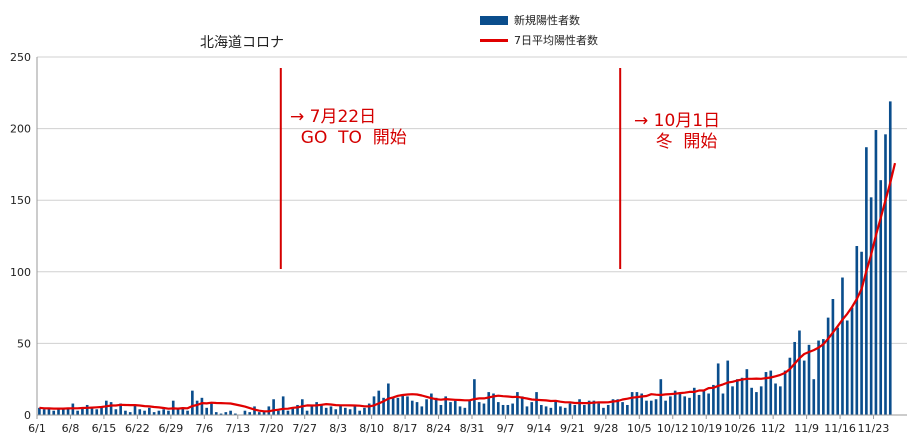 This screenshot has height=444, width=917. What do you see at coordinates (677, 131) in the screenshot?
I see `annotation-winter: → 10月1日 冬 開始` at bounding box center [677, 131].